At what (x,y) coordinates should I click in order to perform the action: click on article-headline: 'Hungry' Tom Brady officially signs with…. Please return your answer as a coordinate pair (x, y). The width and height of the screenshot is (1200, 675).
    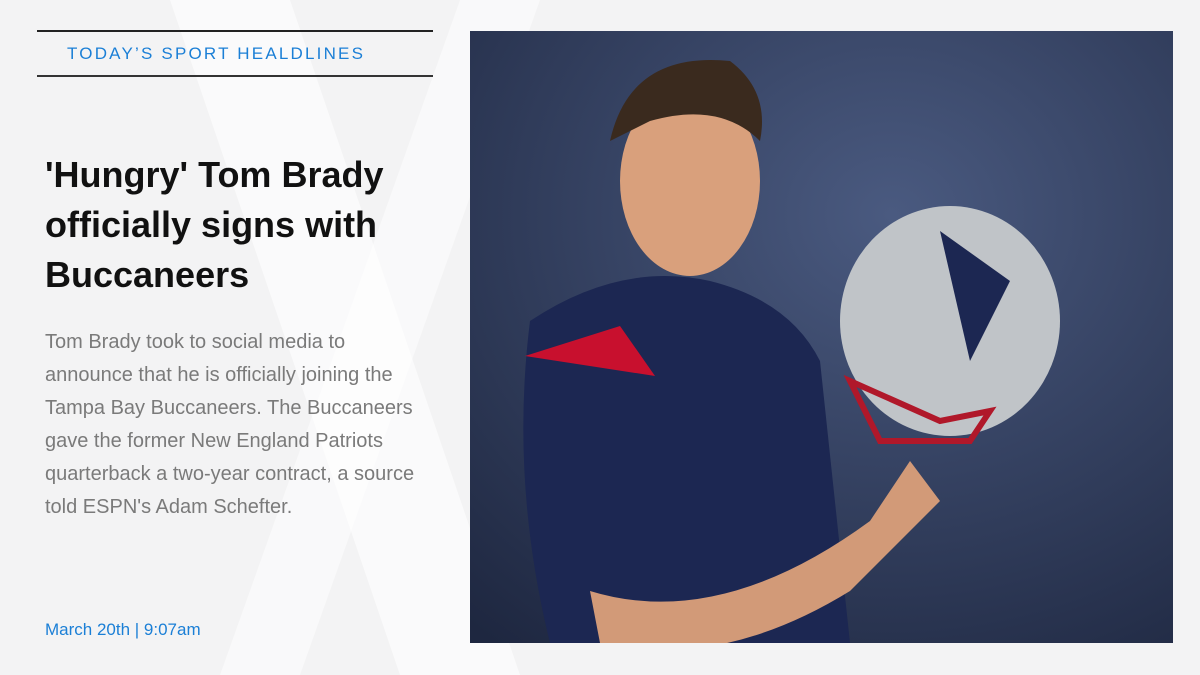
    Looking at the image, I should click on (214, 224).